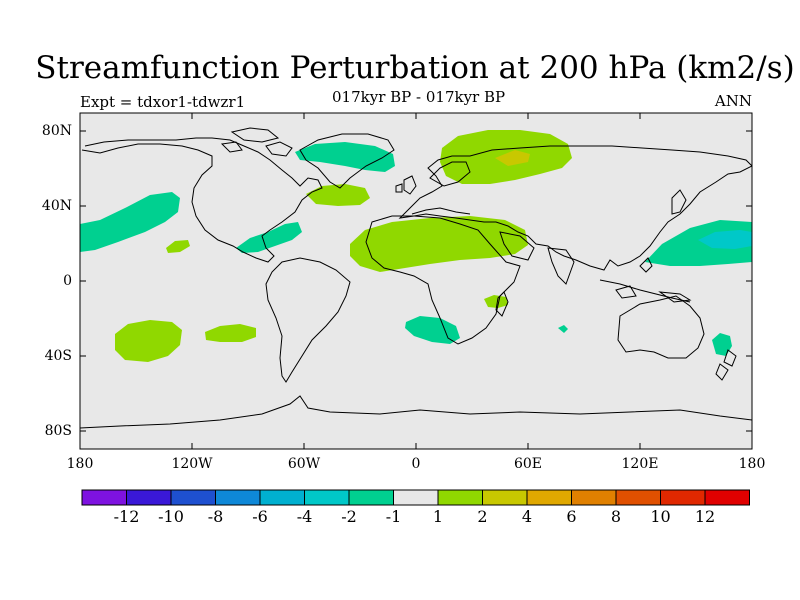 Image resolution: width=800 pixels, height=600 pixels. What do you see at coordinates (441, 211) in the screenshot?
I see `coast-mediterranean` at bounding box center [441, 211].